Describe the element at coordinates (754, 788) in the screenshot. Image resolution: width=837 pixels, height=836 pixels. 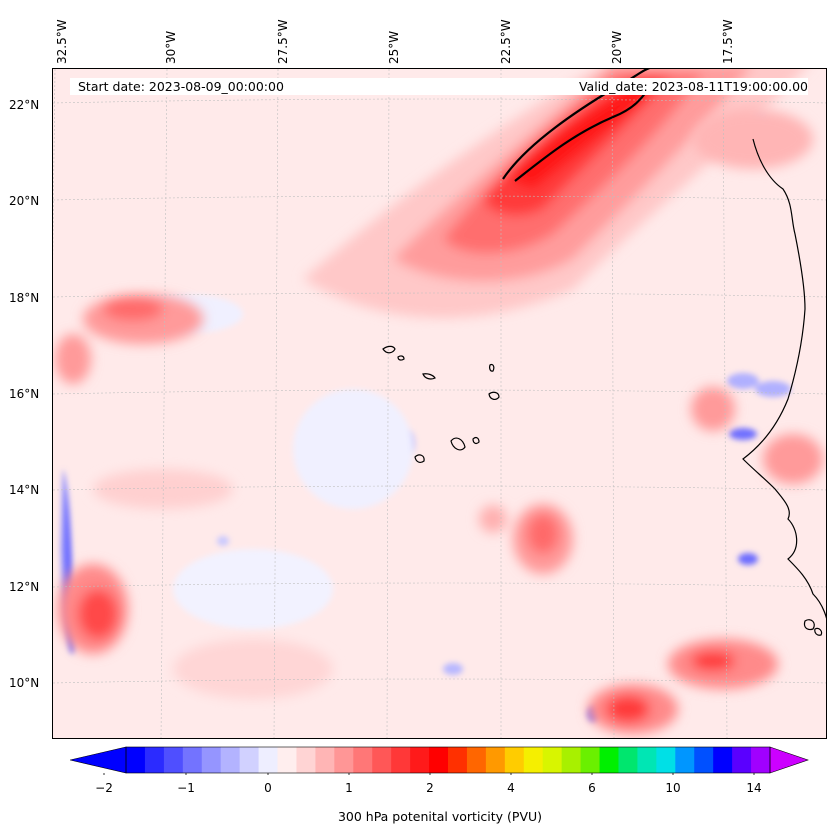
I see `colorbar-tick-label: 14` at that location.